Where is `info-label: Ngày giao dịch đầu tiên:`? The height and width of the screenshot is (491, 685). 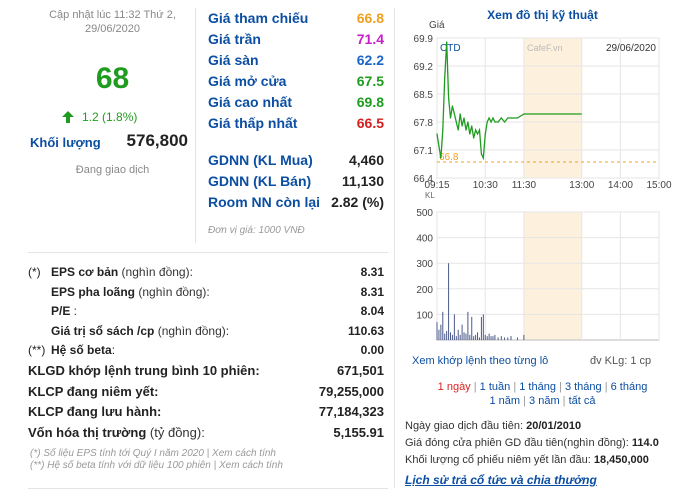
info-label: Ngày giao dịch đầu tiên: is located at coordinates (466, 426).